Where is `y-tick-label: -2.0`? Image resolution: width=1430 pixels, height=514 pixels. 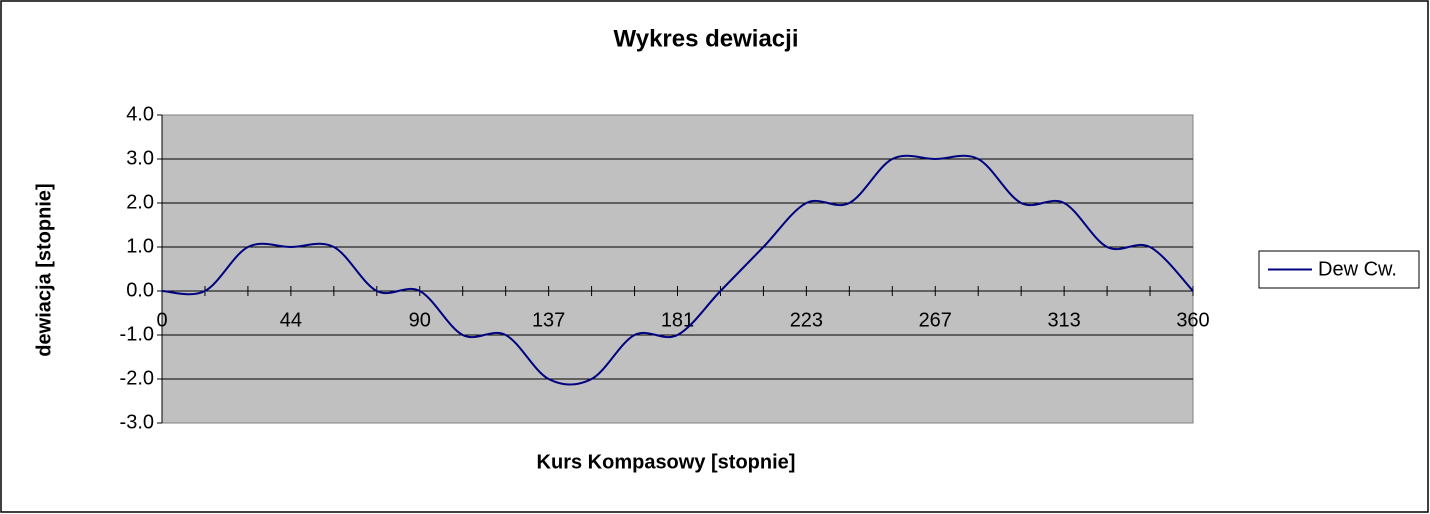
y-tick-label: -2.0 is located at coordinates (137, 378).